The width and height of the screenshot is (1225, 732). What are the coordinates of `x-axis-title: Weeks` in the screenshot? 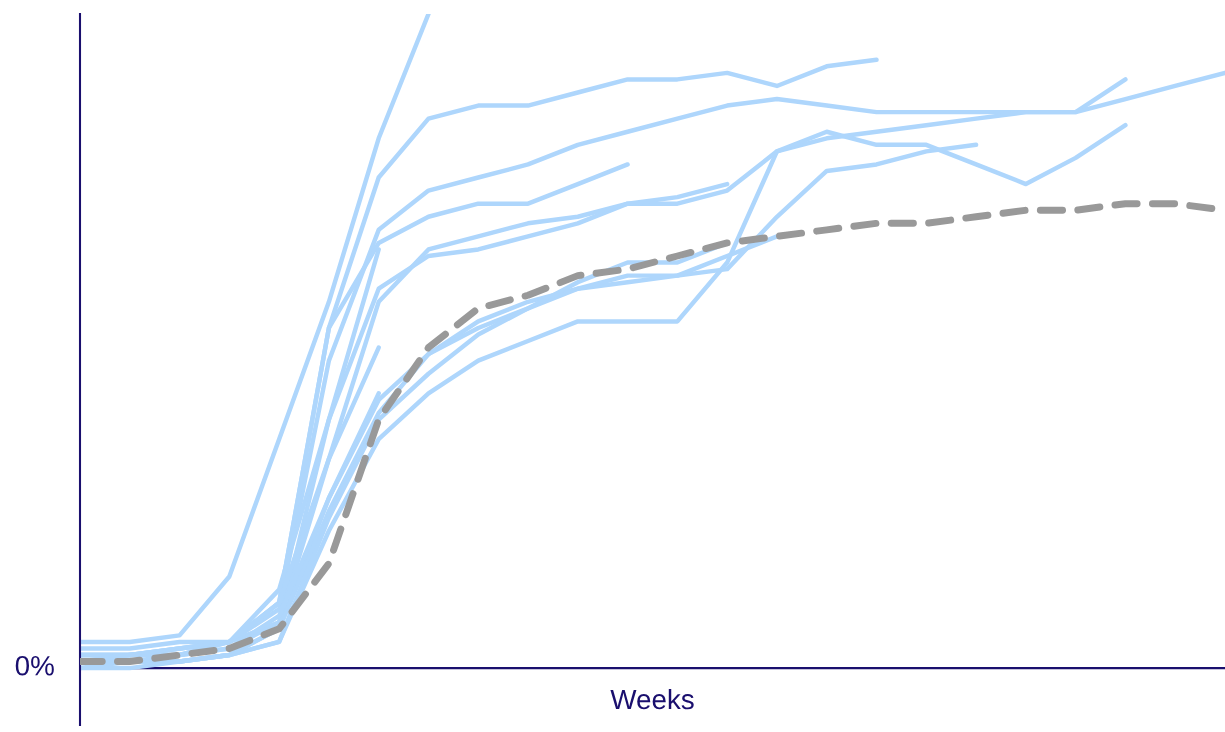 It's located at (652, 699).